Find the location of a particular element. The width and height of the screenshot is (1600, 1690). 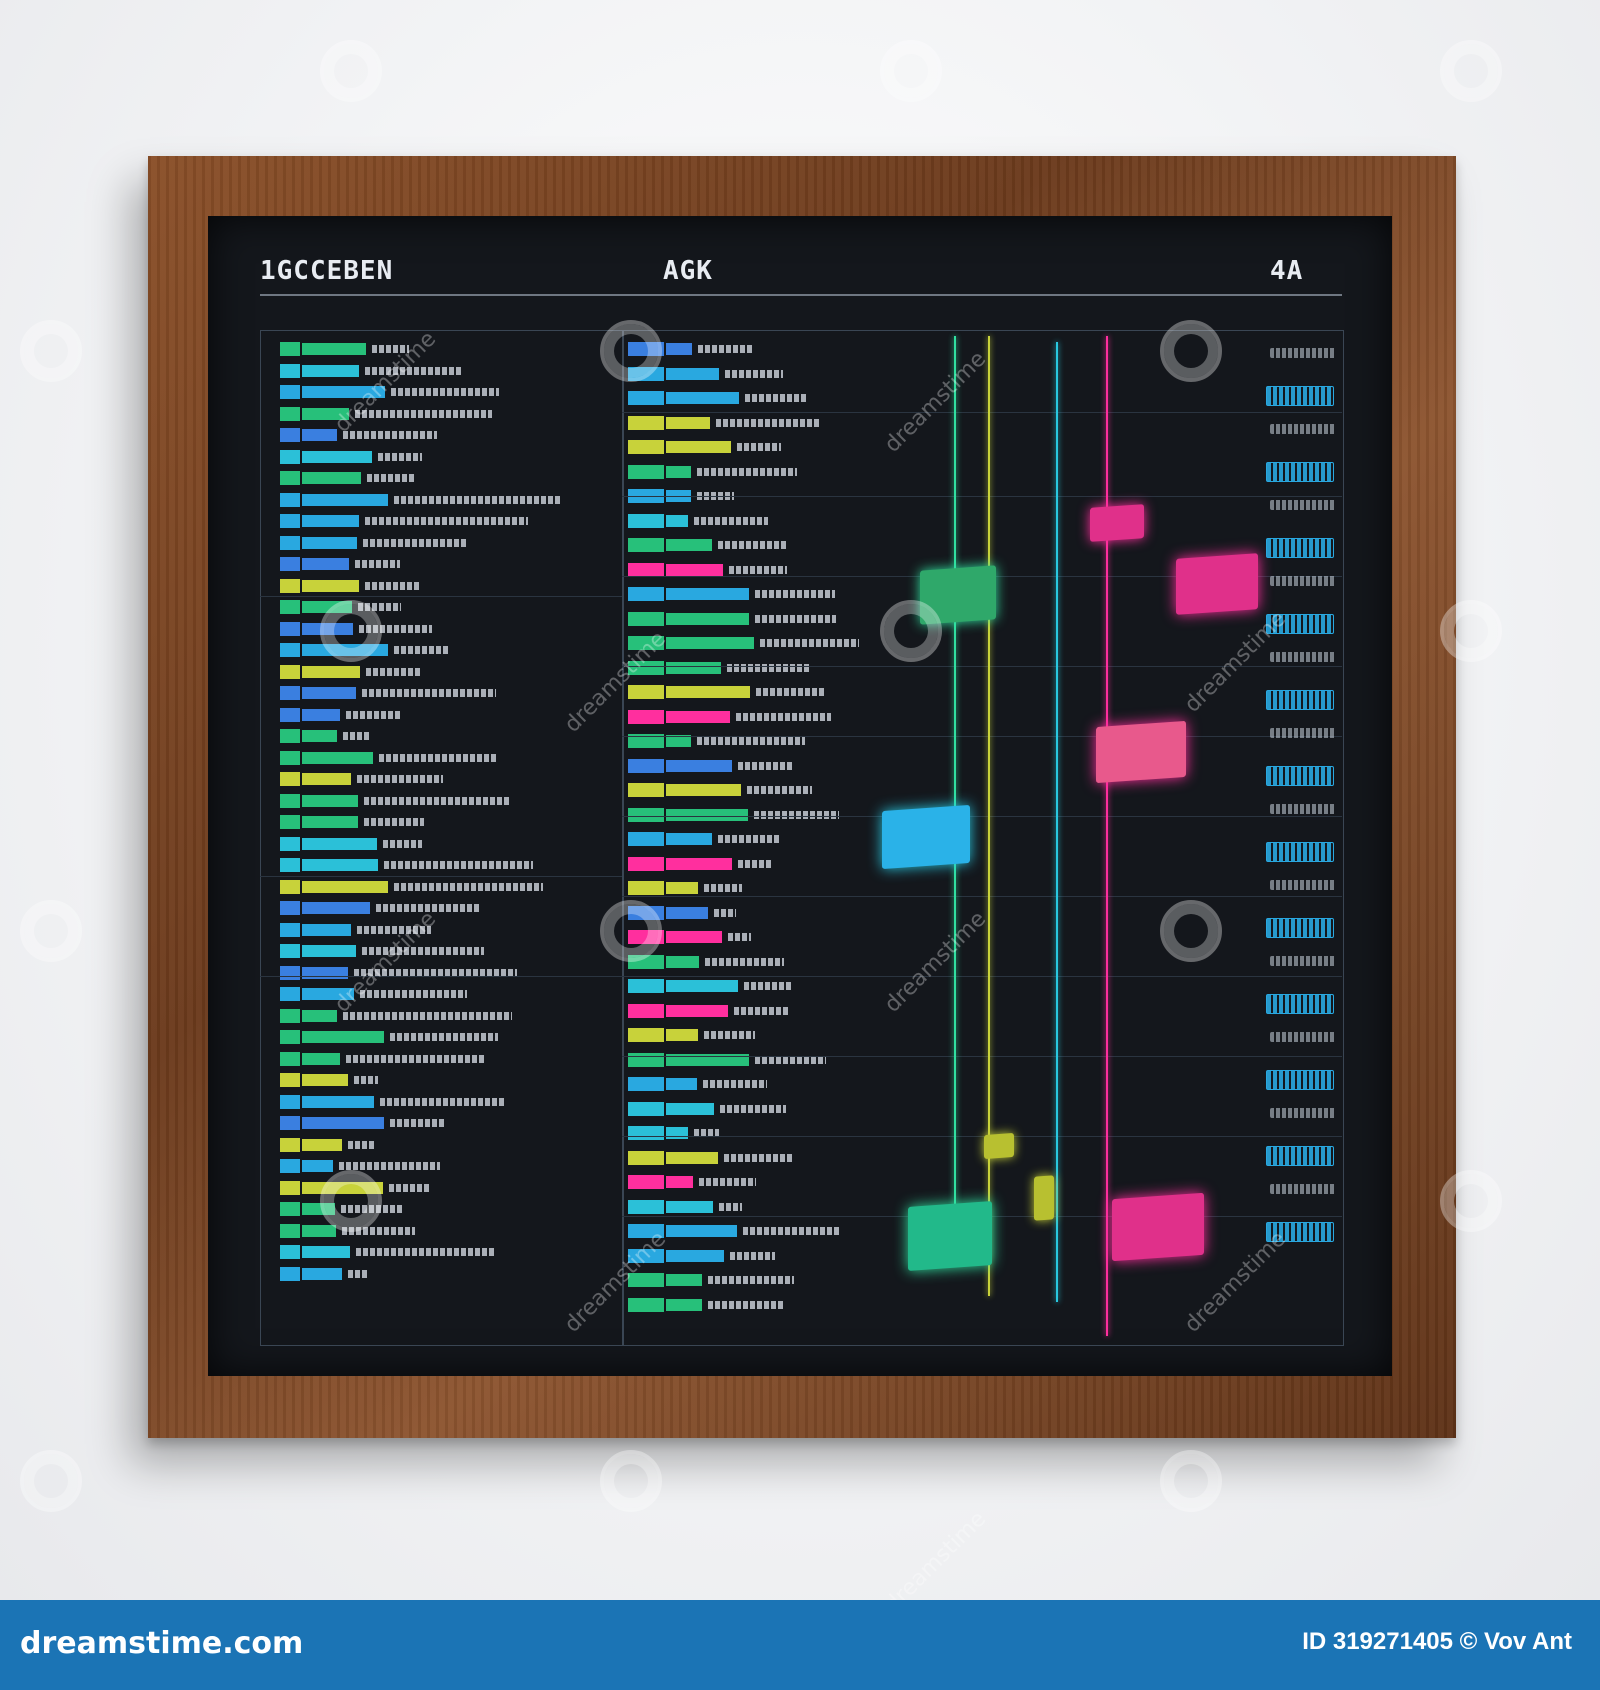

stock-footer-bar: dreamstime.com ID 319271405 © Vov Ant is located at coordinates (800, 1645).